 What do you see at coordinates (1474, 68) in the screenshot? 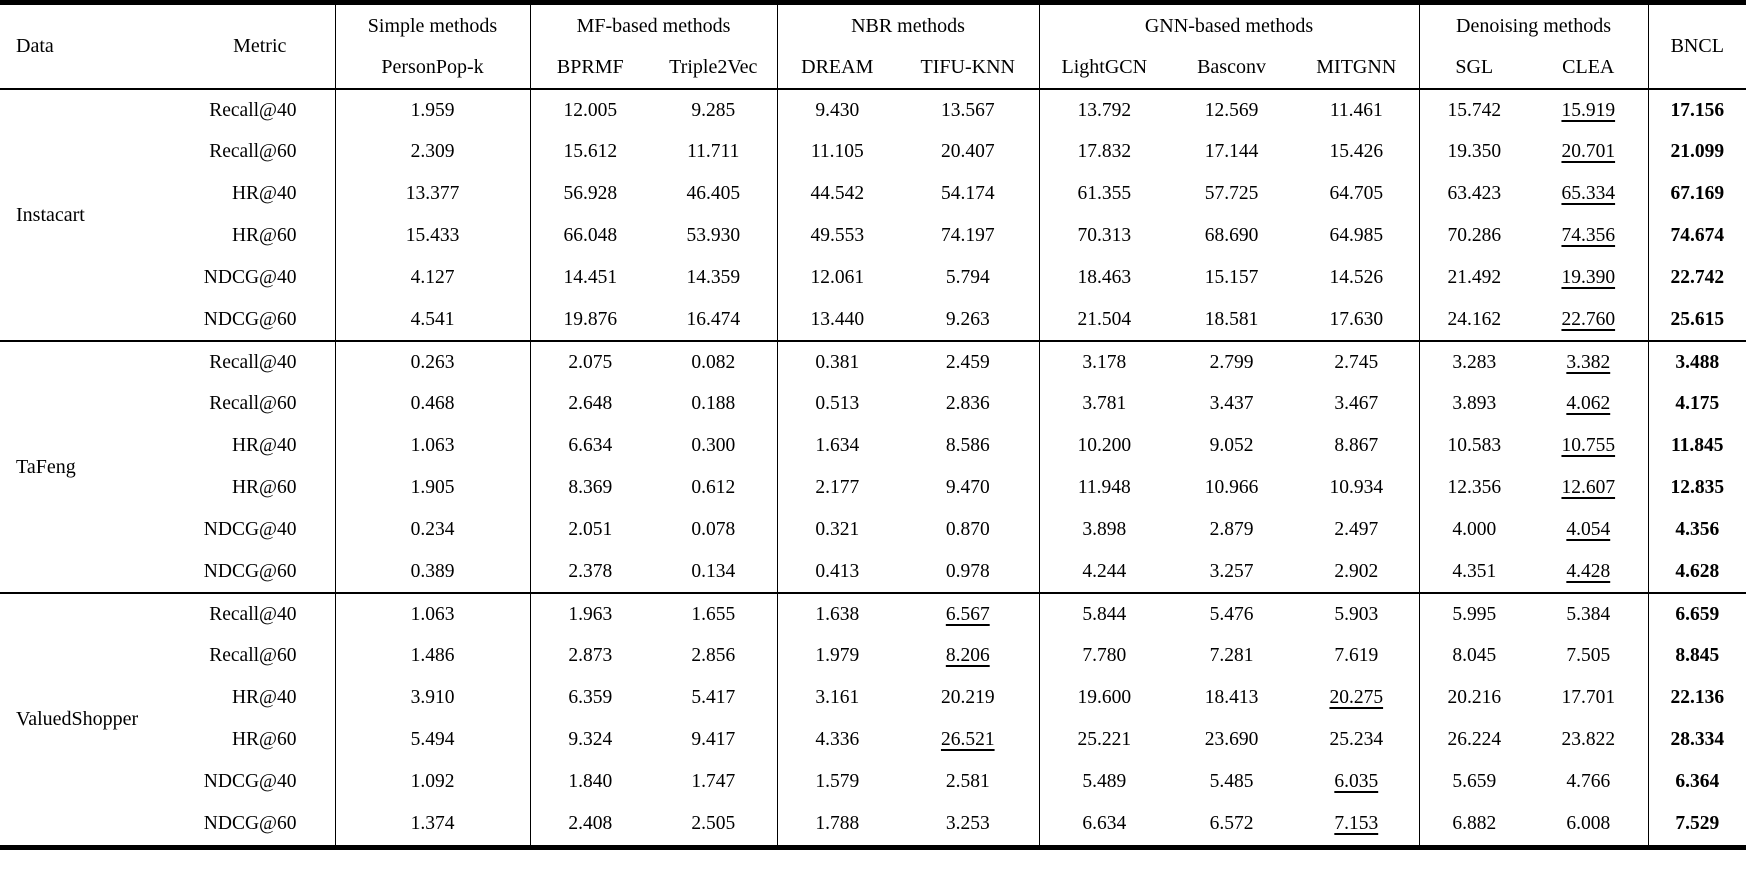
I see `method-header-sgl: SGL` at bounding box center [1474, 68].